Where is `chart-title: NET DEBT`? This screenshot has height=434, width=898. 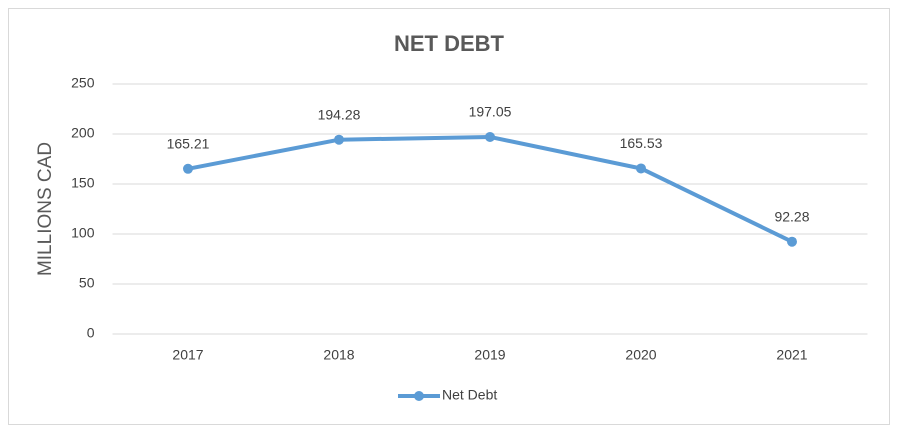 chart-title: NET DEBT is located at coordinates (449, 43).